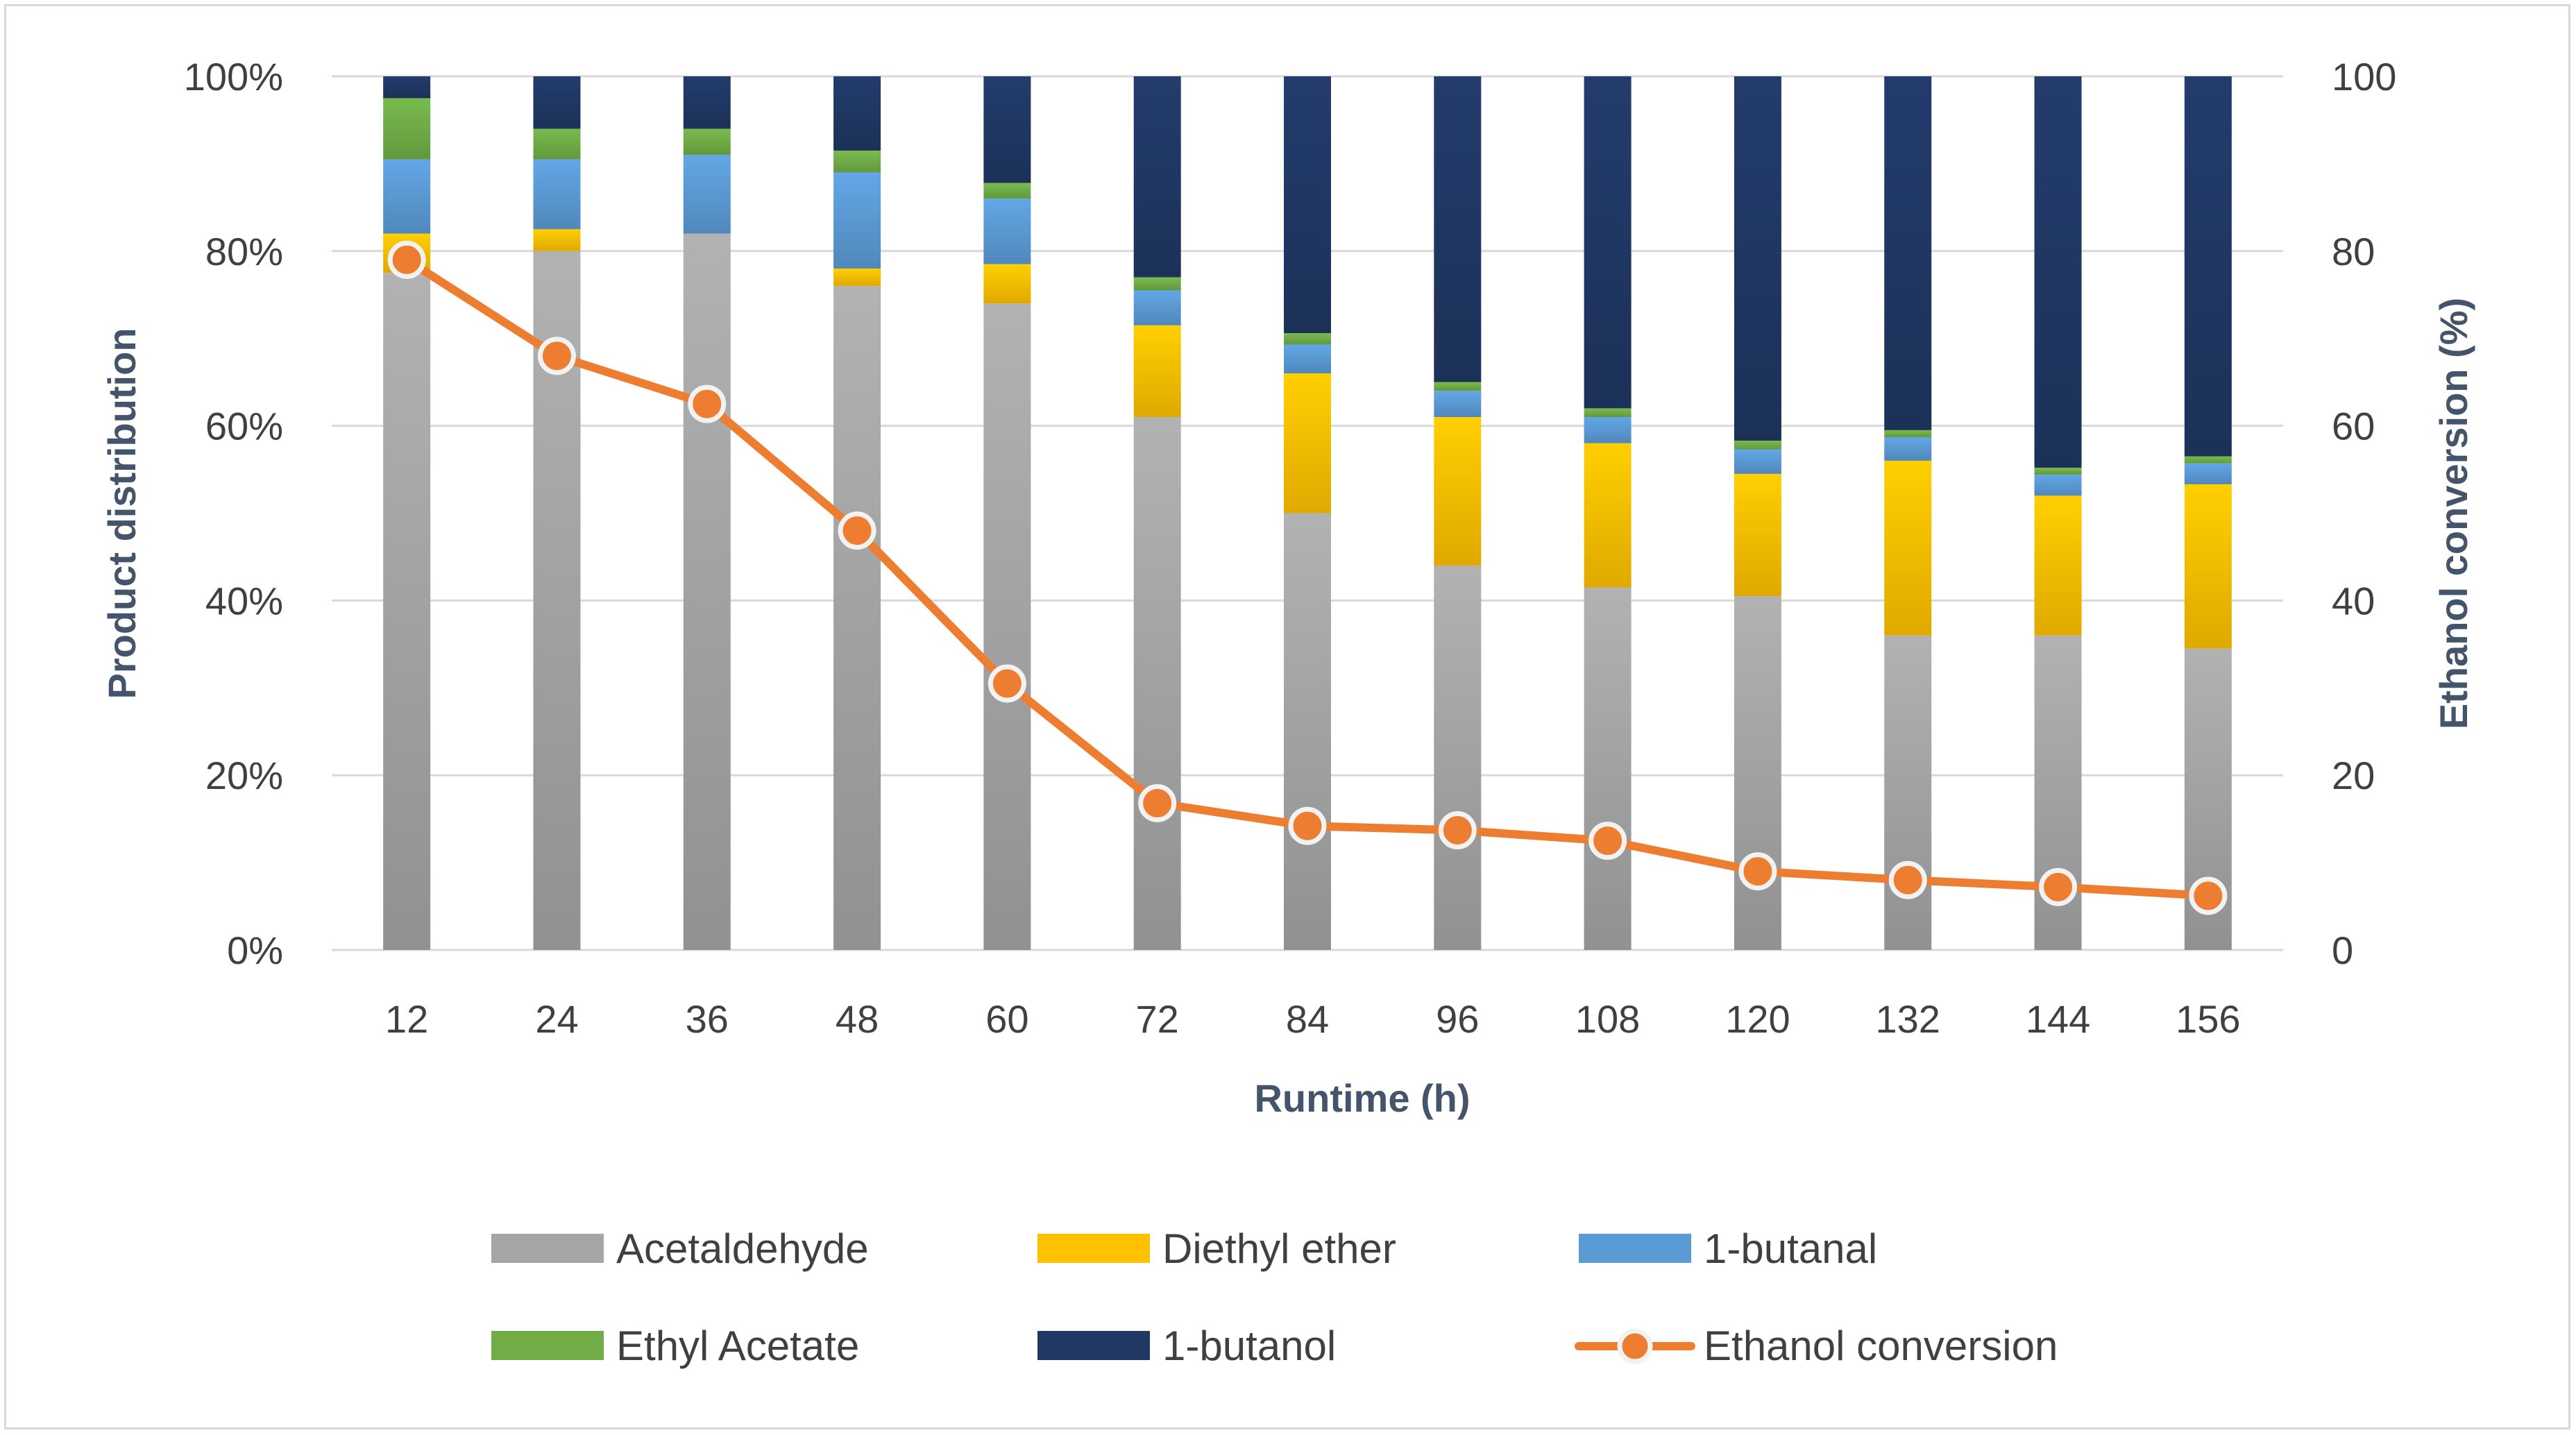 The height and width of the screenshot is (1435, 2576). I want to click on legend-swatch-1-butanol, so click(1093, 1345).